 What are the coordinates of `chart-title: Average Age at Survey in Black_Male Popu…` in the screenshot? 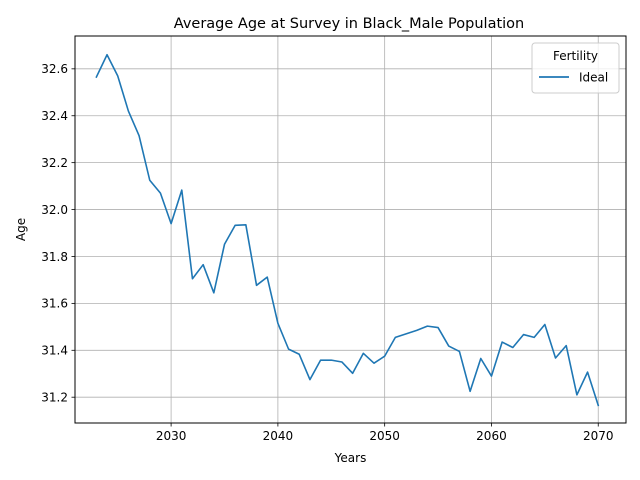 It's located at (349, 24).